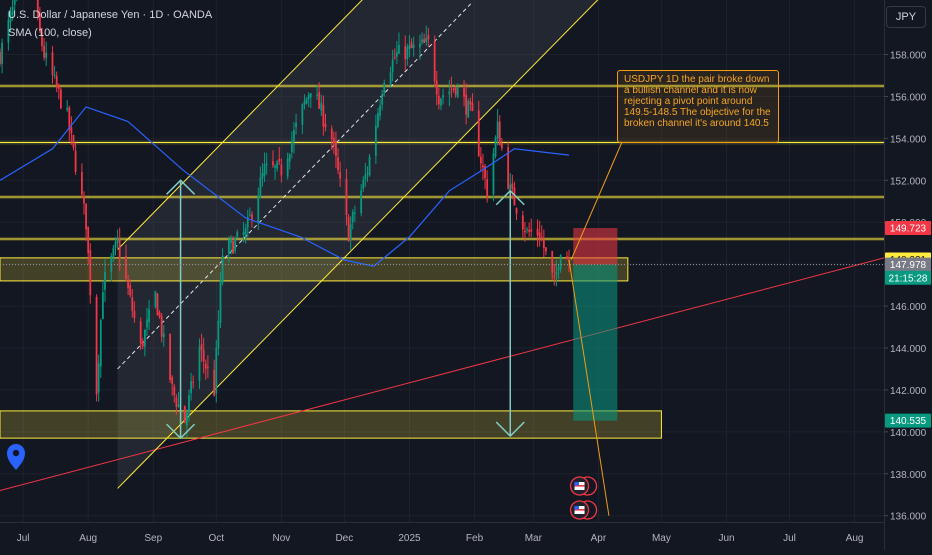 The width and height of the screenshot is (932, 555). I want to click on marker-hole, so click(16, 453).